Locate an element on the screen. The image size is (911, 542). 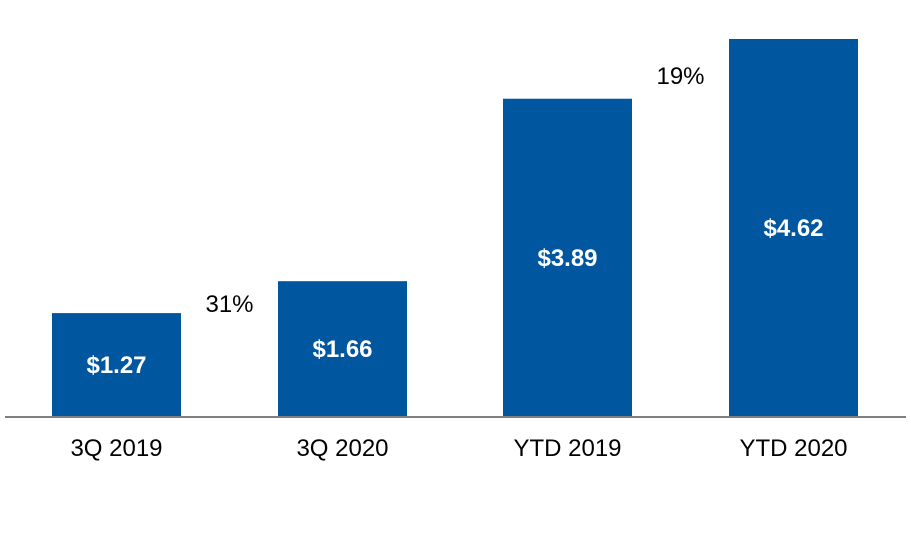
bar-value-label: $4.62 is located at coordinates (793, 228).